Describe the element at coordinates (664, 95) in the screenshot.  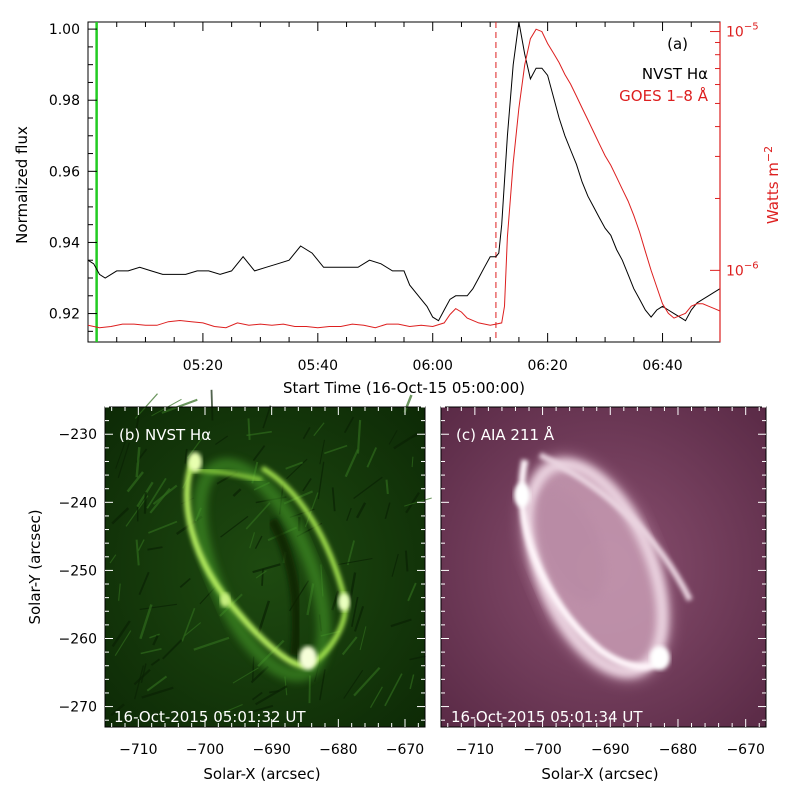
I see `legend-goes: GOES 1–8 Å` at that location.